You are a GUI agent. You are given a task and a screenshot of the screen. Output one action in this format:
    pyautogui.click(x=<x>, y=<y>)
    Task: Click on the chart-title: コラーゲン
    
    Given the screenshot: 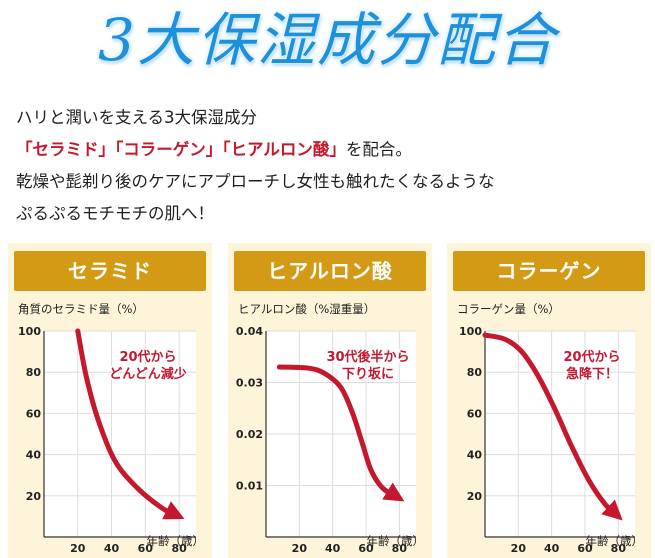 What is the action you would take?
    pyautogui.click(x=549, y=271)
    